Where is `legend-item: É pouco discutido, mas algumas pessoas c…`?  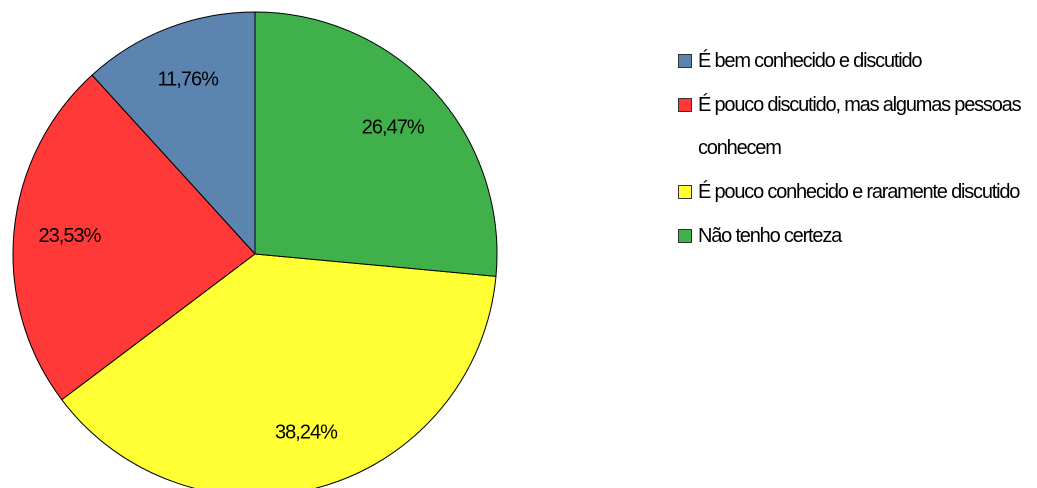
legend-item: É pouco discutido, mas algumas pessoas c… is located at coordinates (850, 127).